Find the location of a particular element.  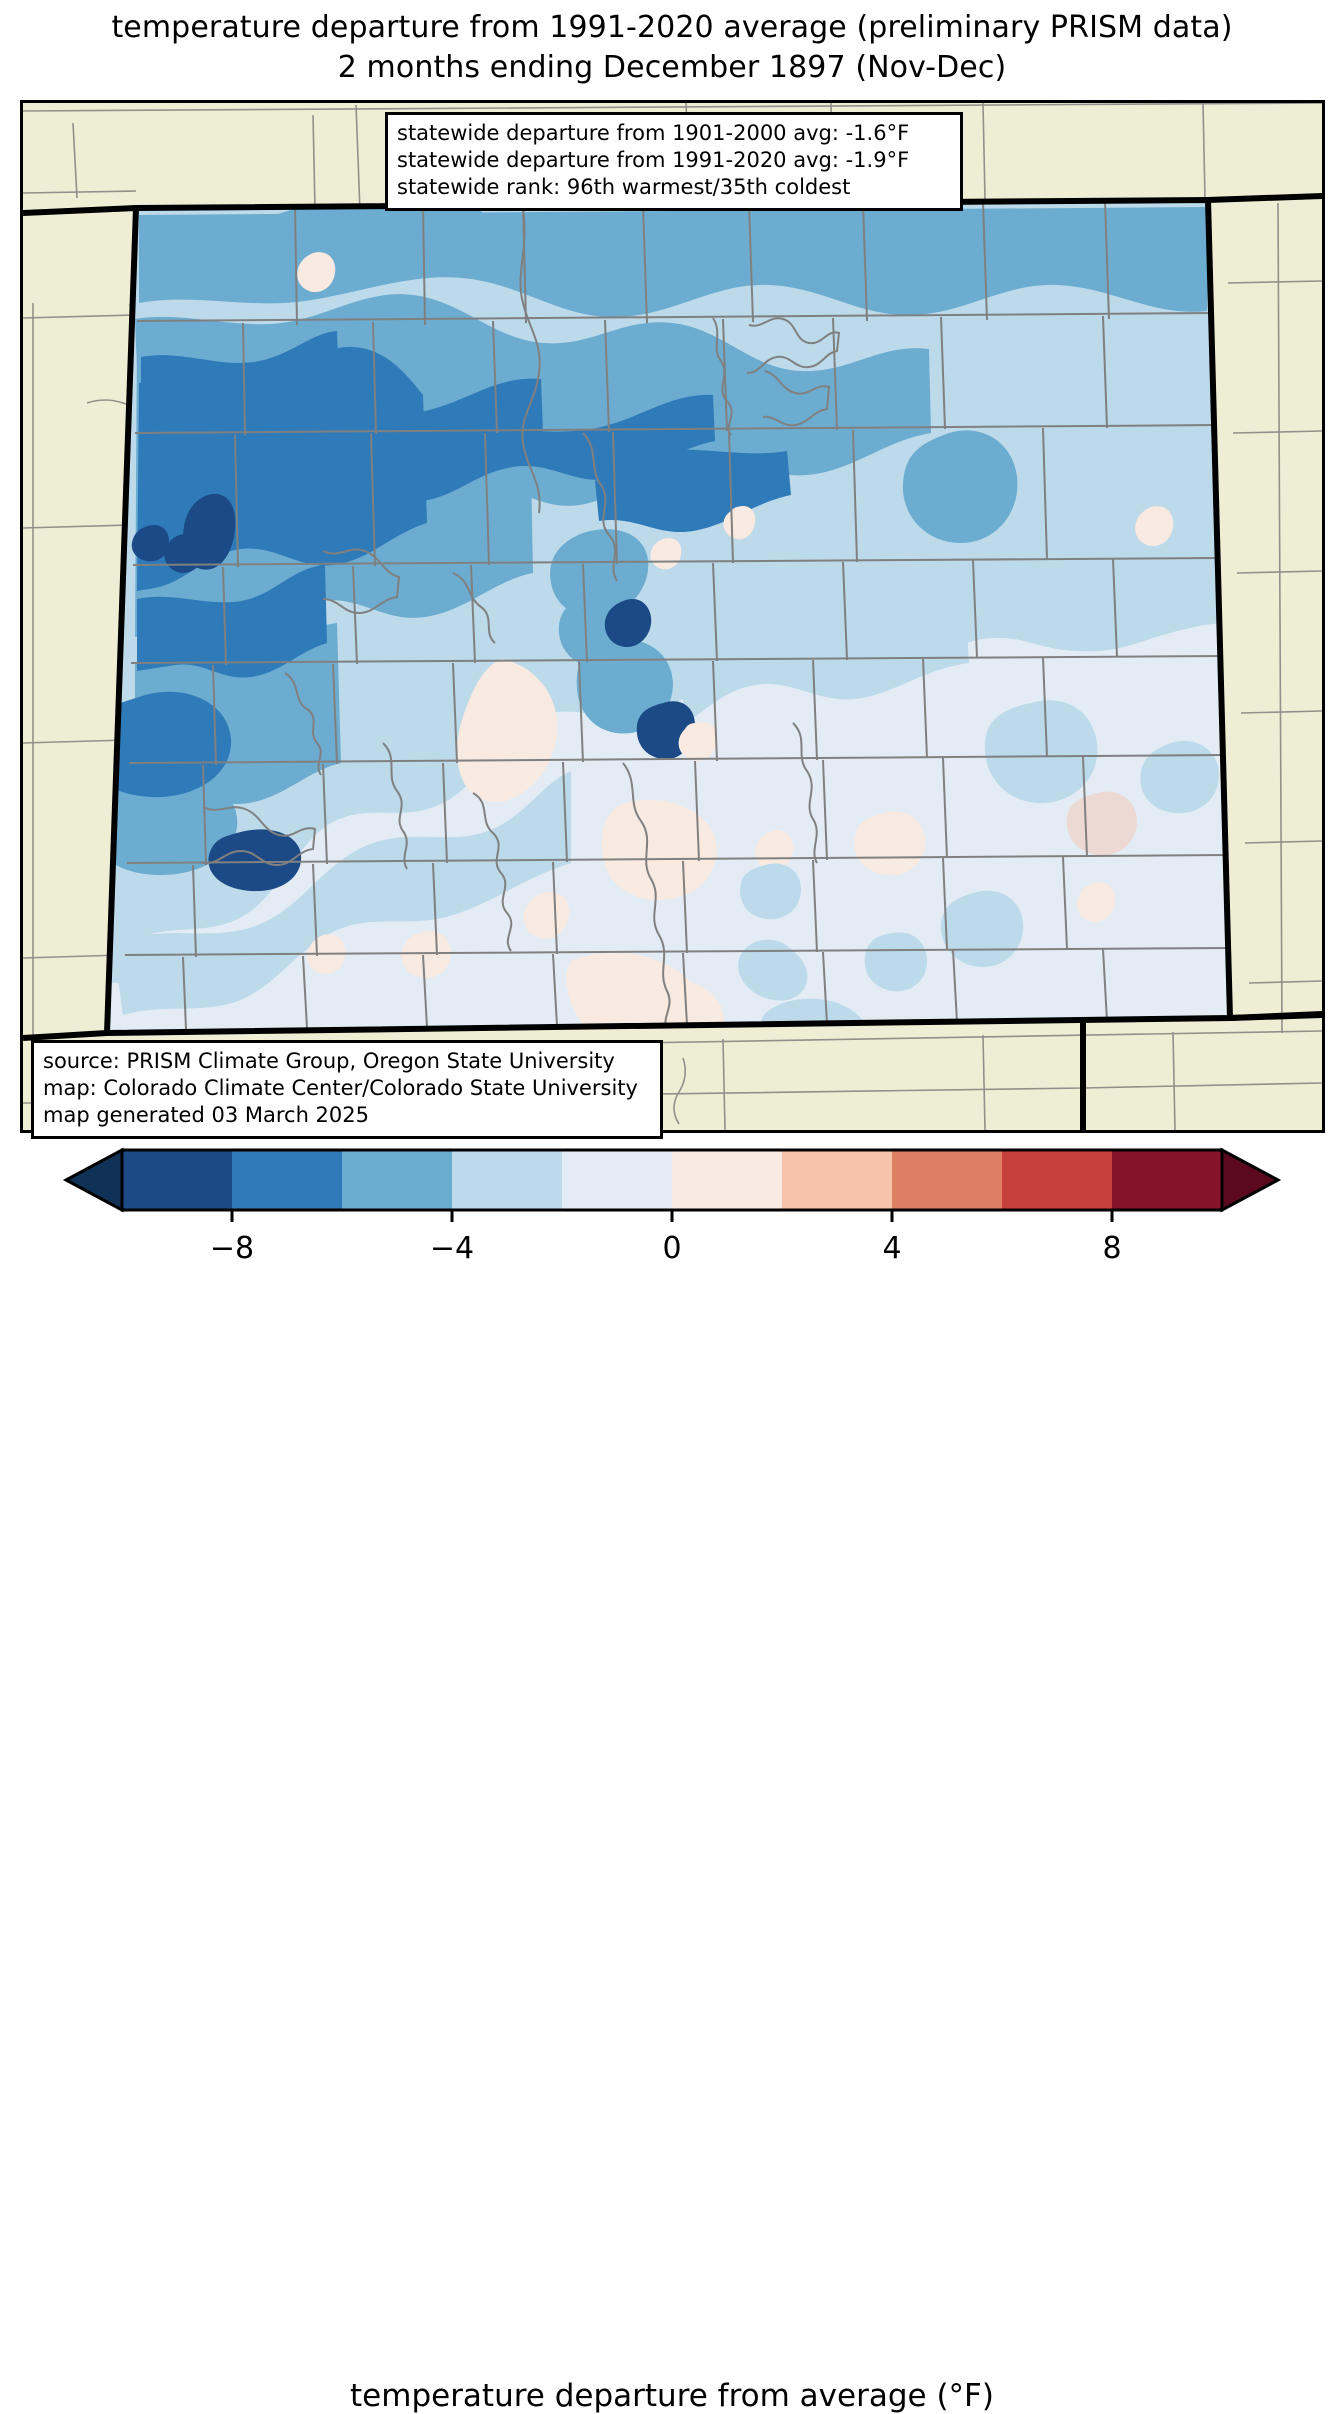

title-line-2: 2 months ending December 1897 (Nov-Dec) is located at coordinates (672, 67).